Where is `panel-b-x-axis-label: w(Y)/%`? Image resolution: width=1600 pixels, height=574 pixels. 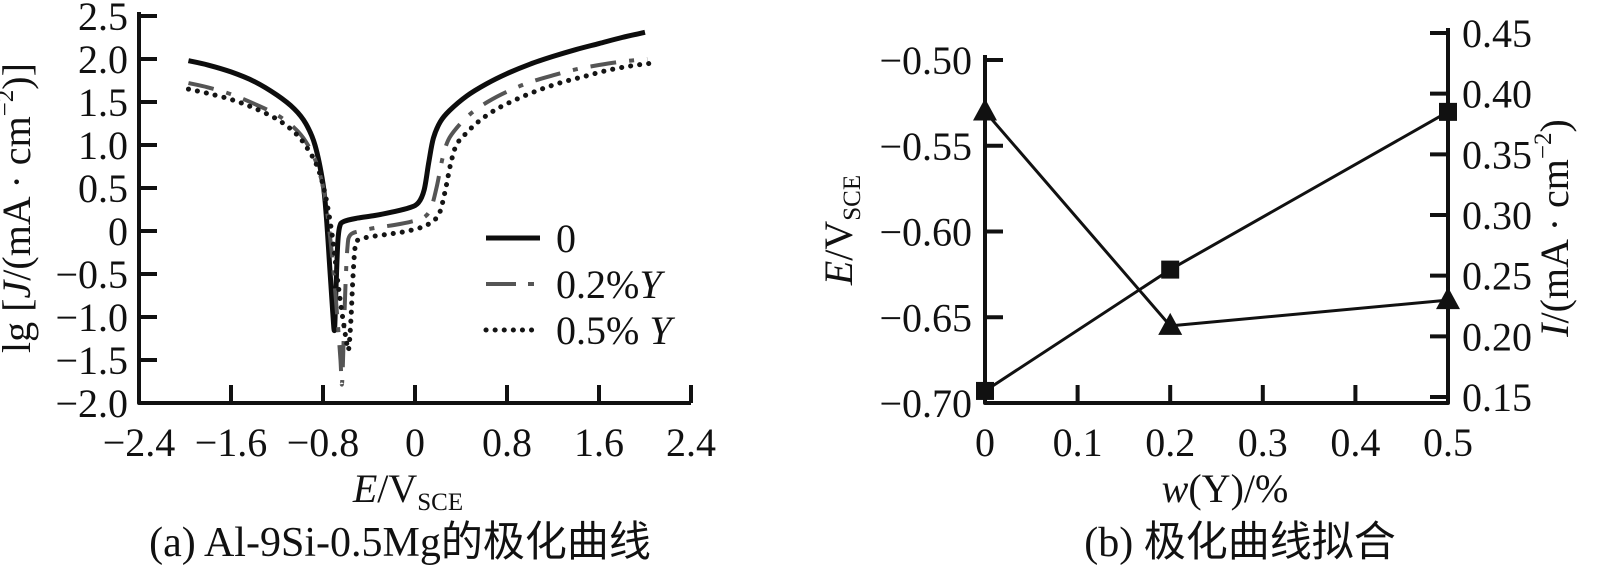 panel-b-x-axis-label: w(Y)/% is located at coordinates (1225, 488).